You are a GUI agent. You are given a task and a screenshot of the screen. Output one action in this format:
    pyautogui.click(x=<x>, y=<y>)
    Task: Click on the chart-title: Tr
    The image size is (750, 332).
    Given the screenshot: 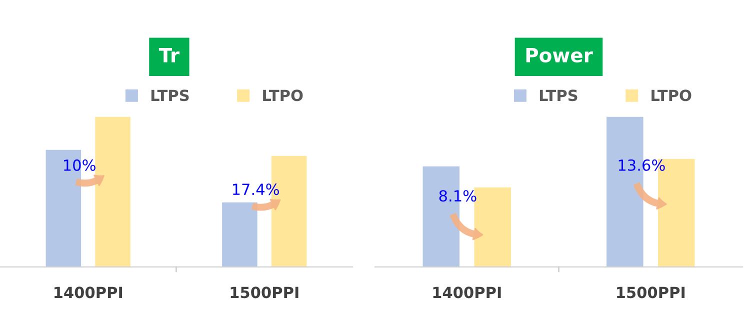 What is the action you would take?
    pyautogui.click(x=169, y=55)
    